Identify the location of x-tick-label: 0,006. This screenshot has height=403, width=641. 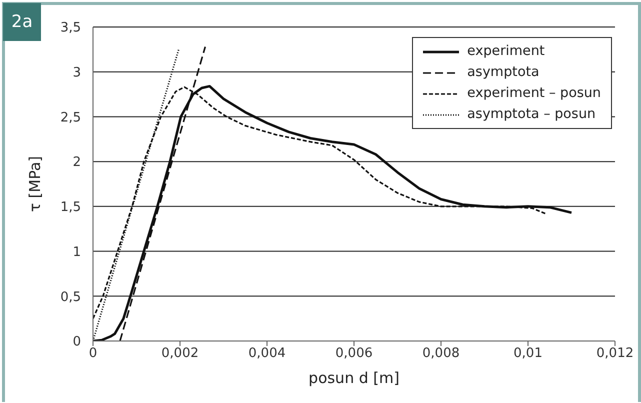
(354, 354).